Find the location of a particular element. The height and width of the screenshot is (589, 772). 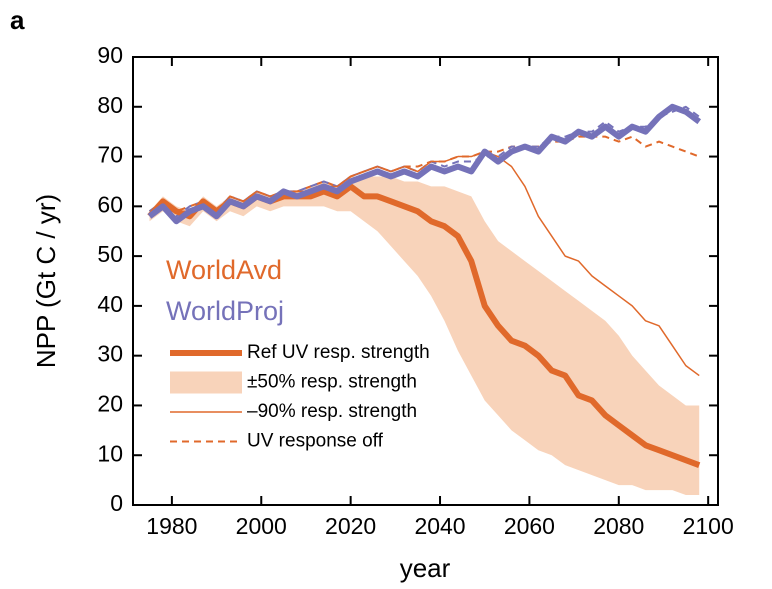

y-tick-label: 20 is located at coordinates (110, 404).